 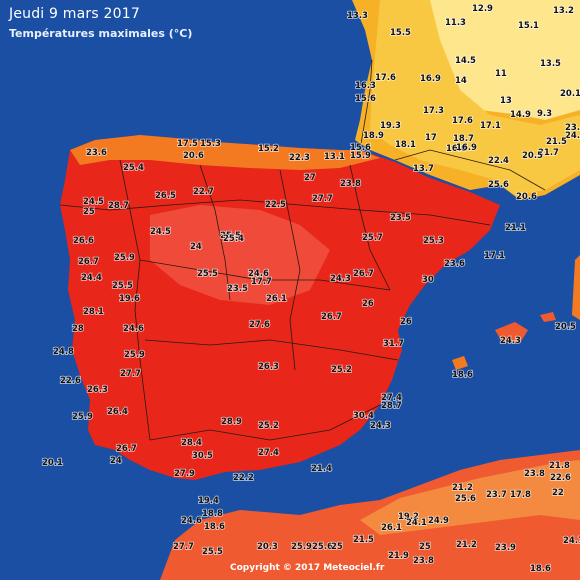 What do you see at coordinates (515, 228) in the screenshot?
I see `temperature-label: 21.1` at bounding box center [515, 228].